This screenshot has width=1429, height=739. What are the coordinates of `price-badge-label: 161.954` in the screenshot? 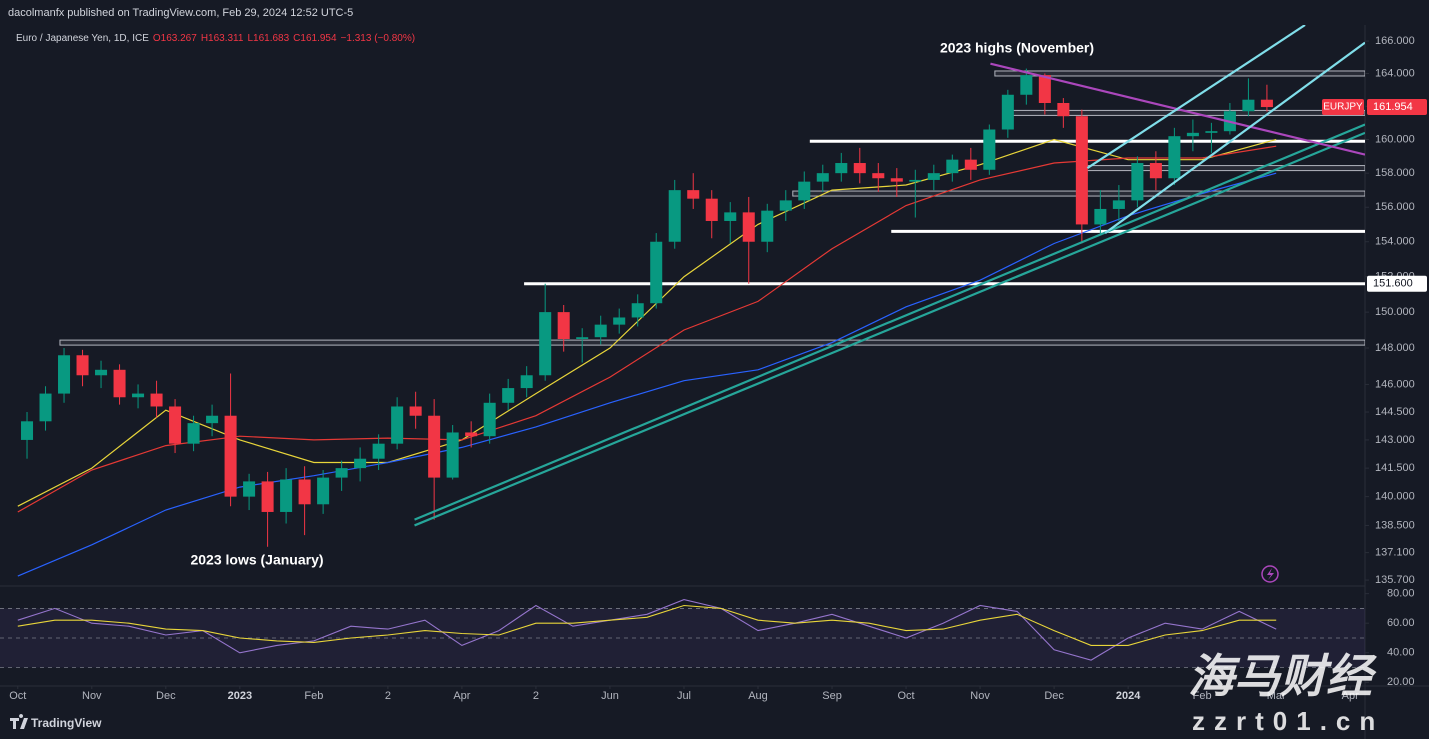 It's located at (1393, 107).